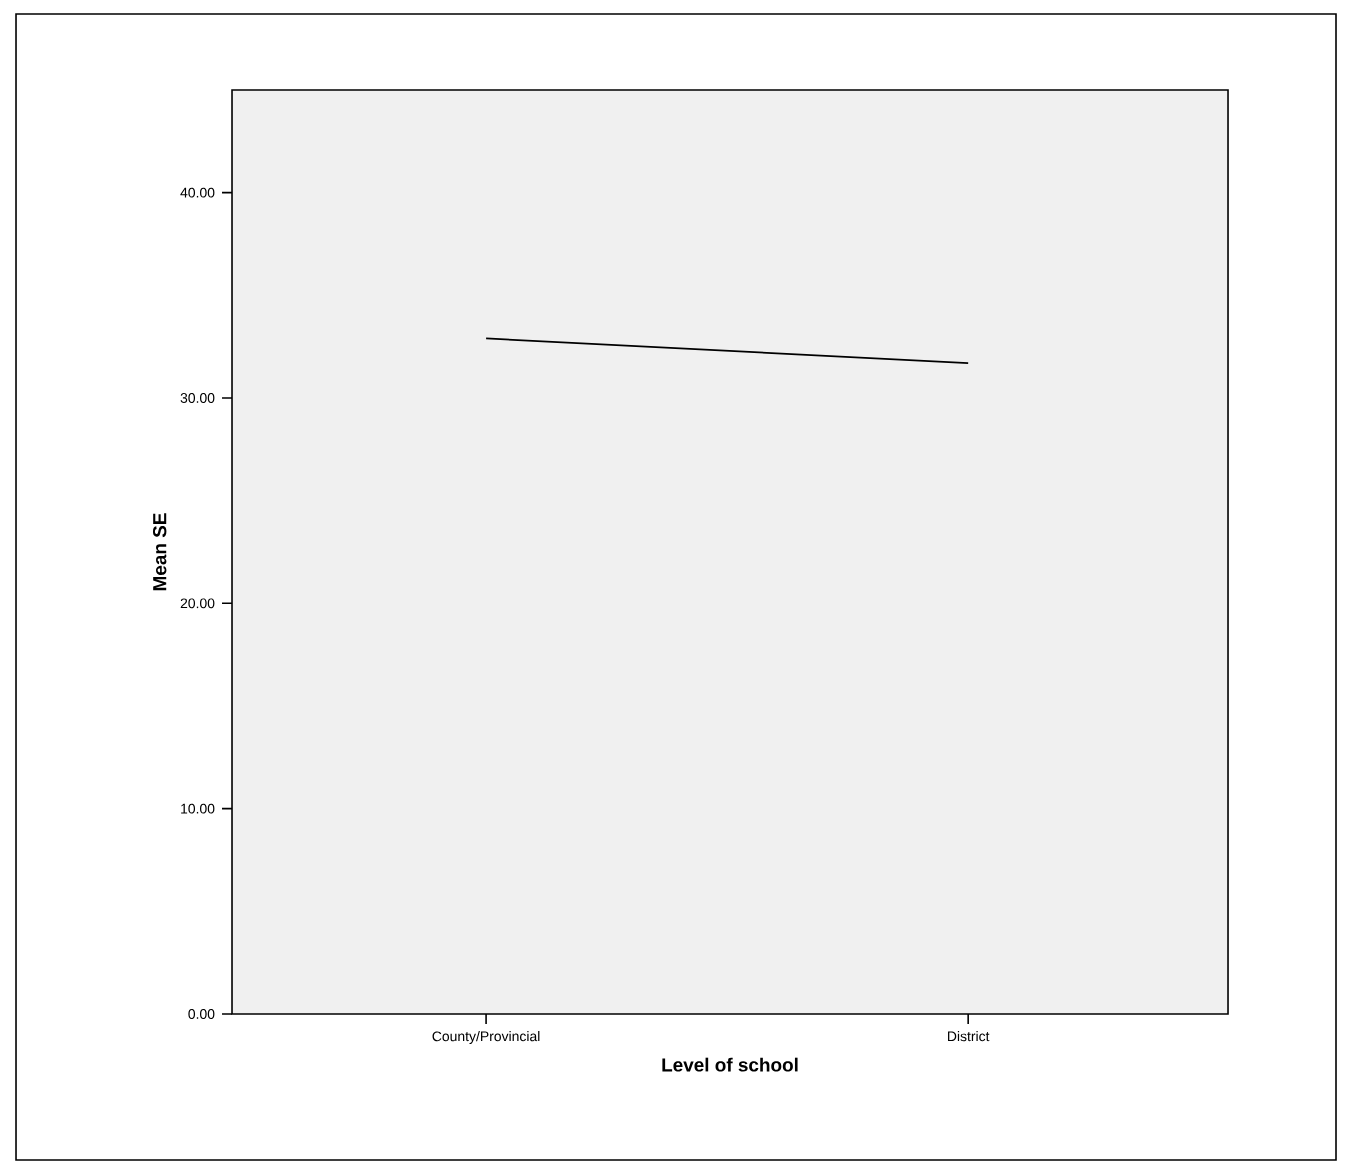 The image size is (1350, 1174). Describe the element at coordinates (159, 552) in the screenshot. I see `y-axis-title: Mean SE` at that location.